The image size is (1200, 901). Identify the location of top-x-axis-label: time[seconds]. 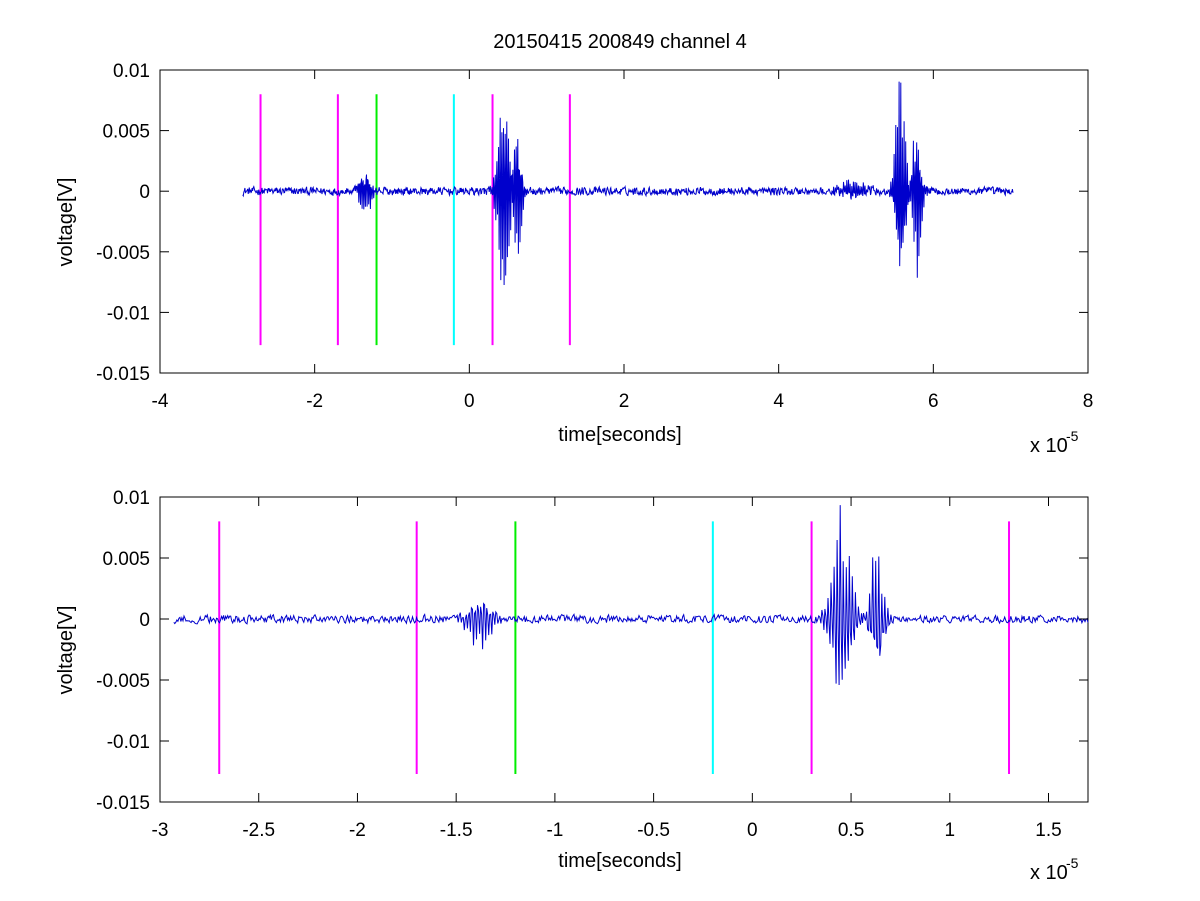
(619, 435).